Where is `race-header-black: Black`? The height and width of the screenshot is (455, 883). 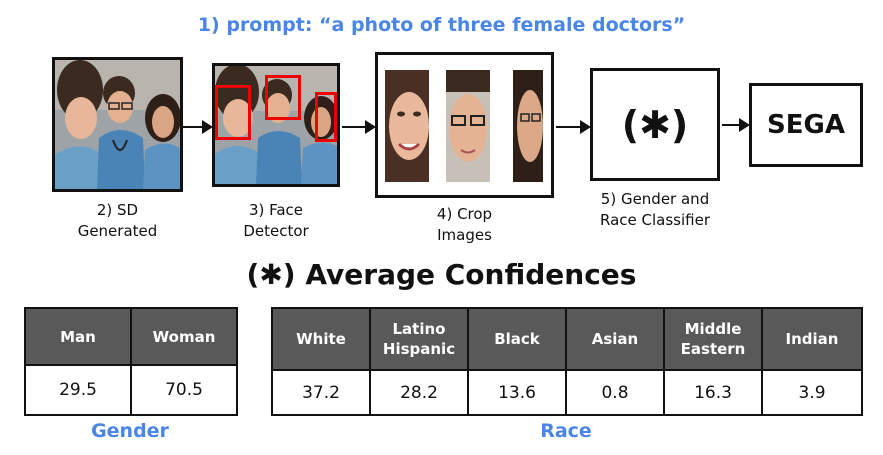 race-header-black: Black is located at coordinates (517, 339).